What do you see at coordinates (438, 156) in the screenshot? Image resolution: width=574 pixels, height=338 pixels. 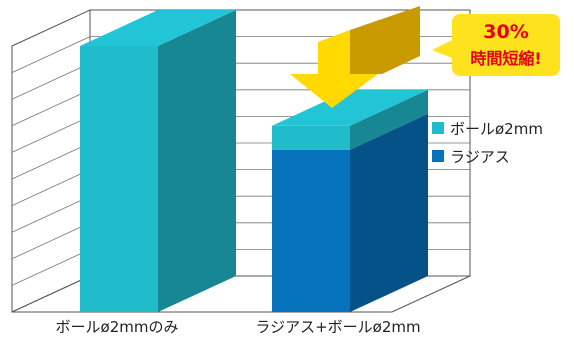 I see `legend-swatch-radius` at bounding box center [438, 156].